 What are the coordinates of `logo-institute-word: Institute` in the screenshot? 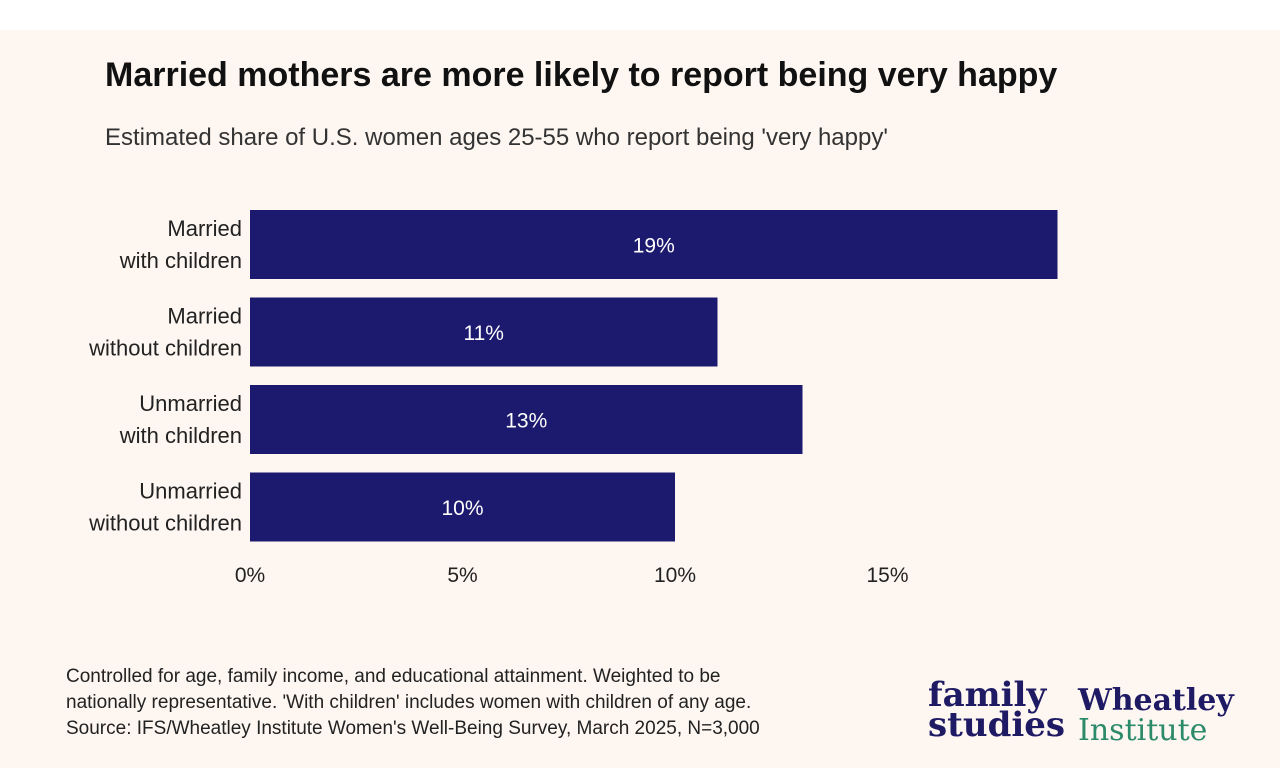 It's located at (1143, 730).